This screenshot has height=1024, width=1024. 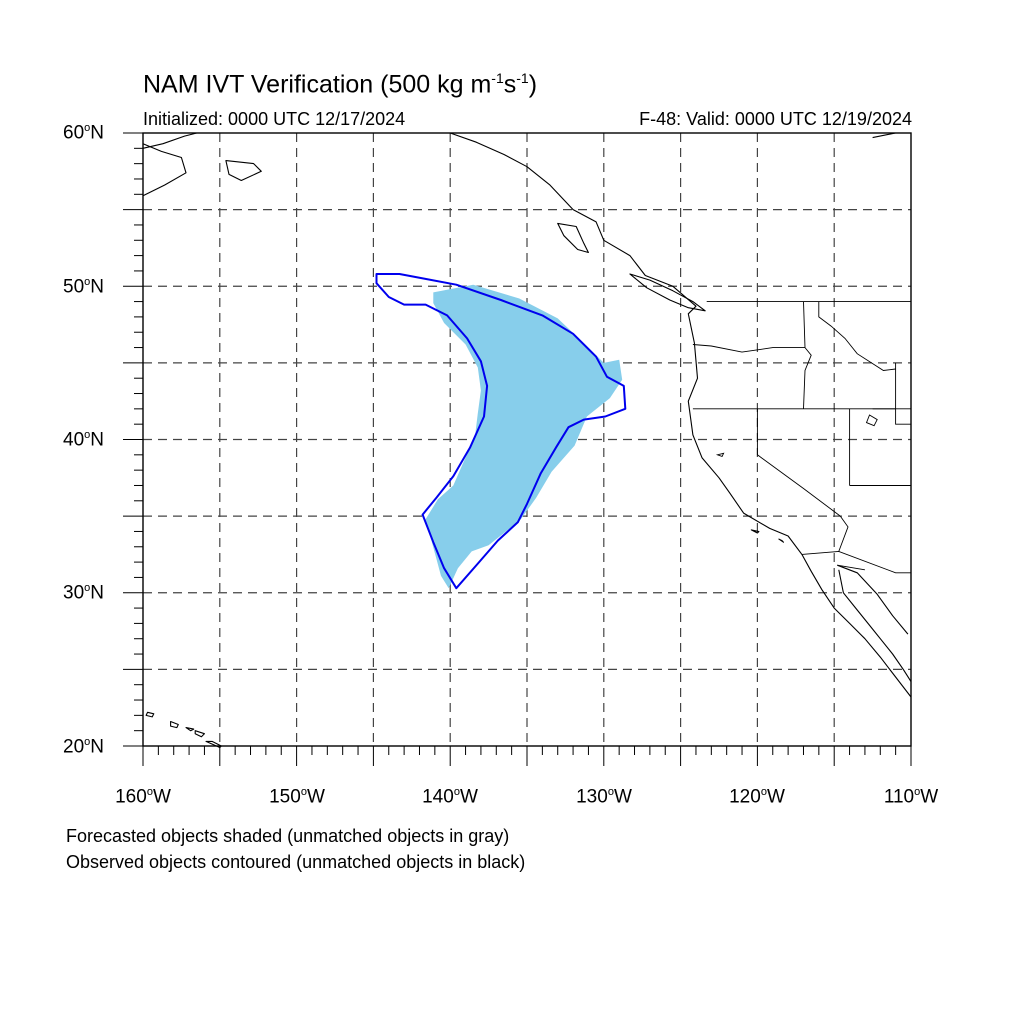 I want to click on haida-gwaii, so click(x=573, y=238).